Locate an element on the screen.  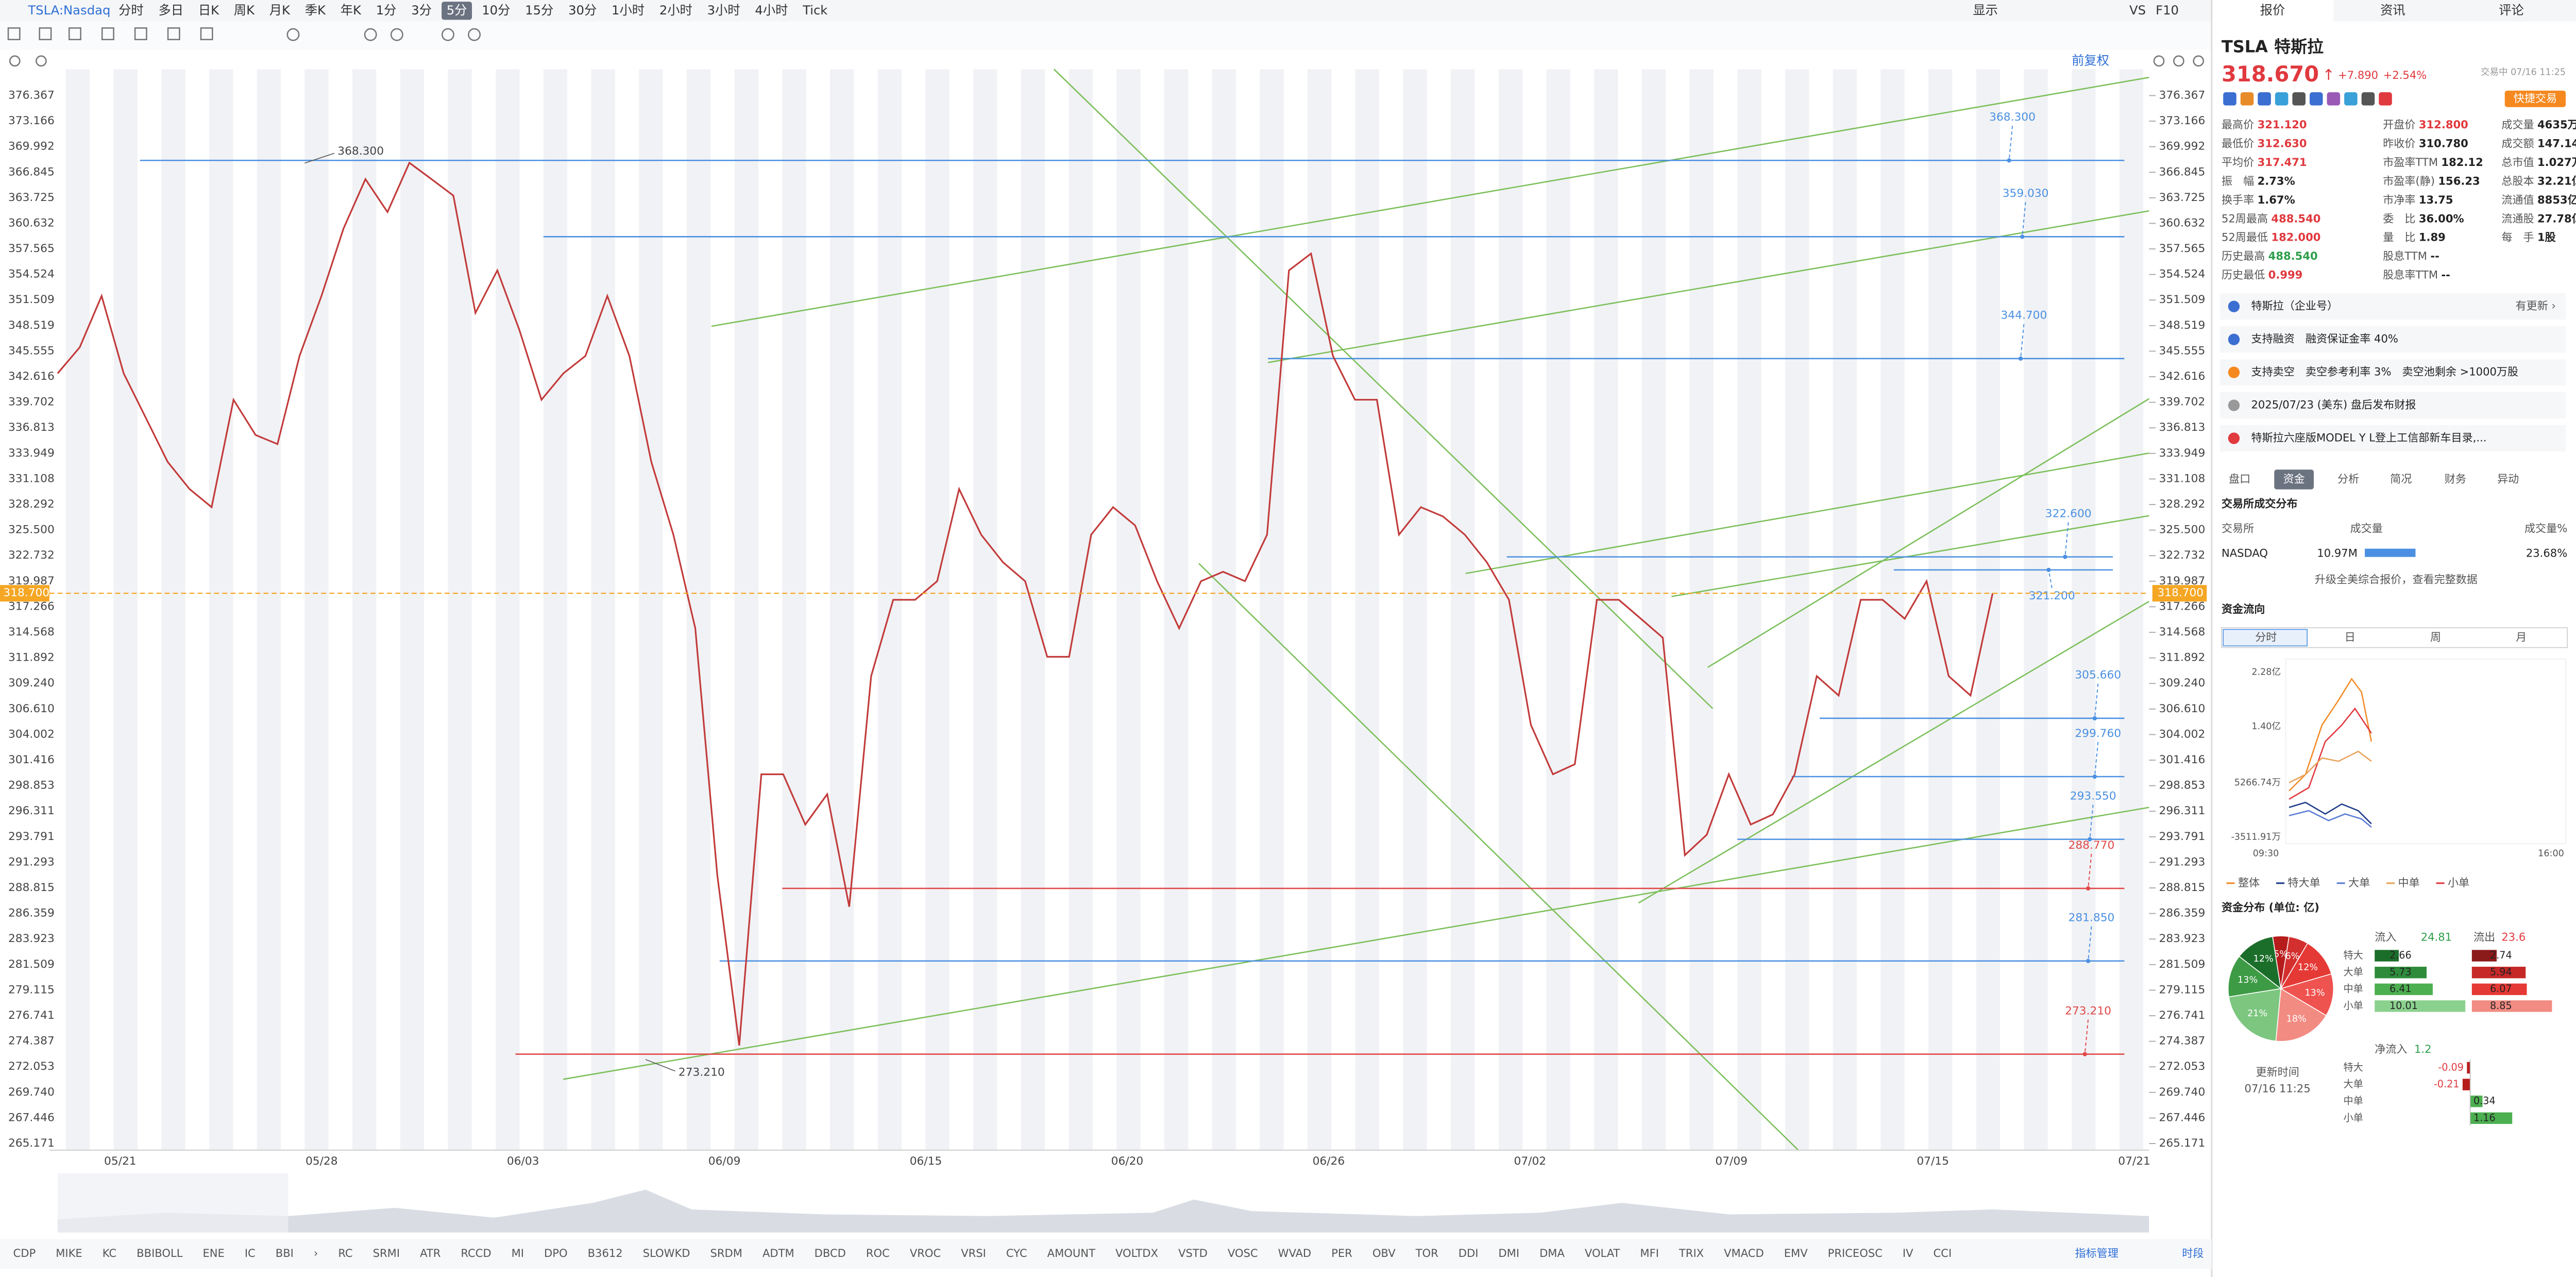
period: 15分 is located at coordinates (539, 11).